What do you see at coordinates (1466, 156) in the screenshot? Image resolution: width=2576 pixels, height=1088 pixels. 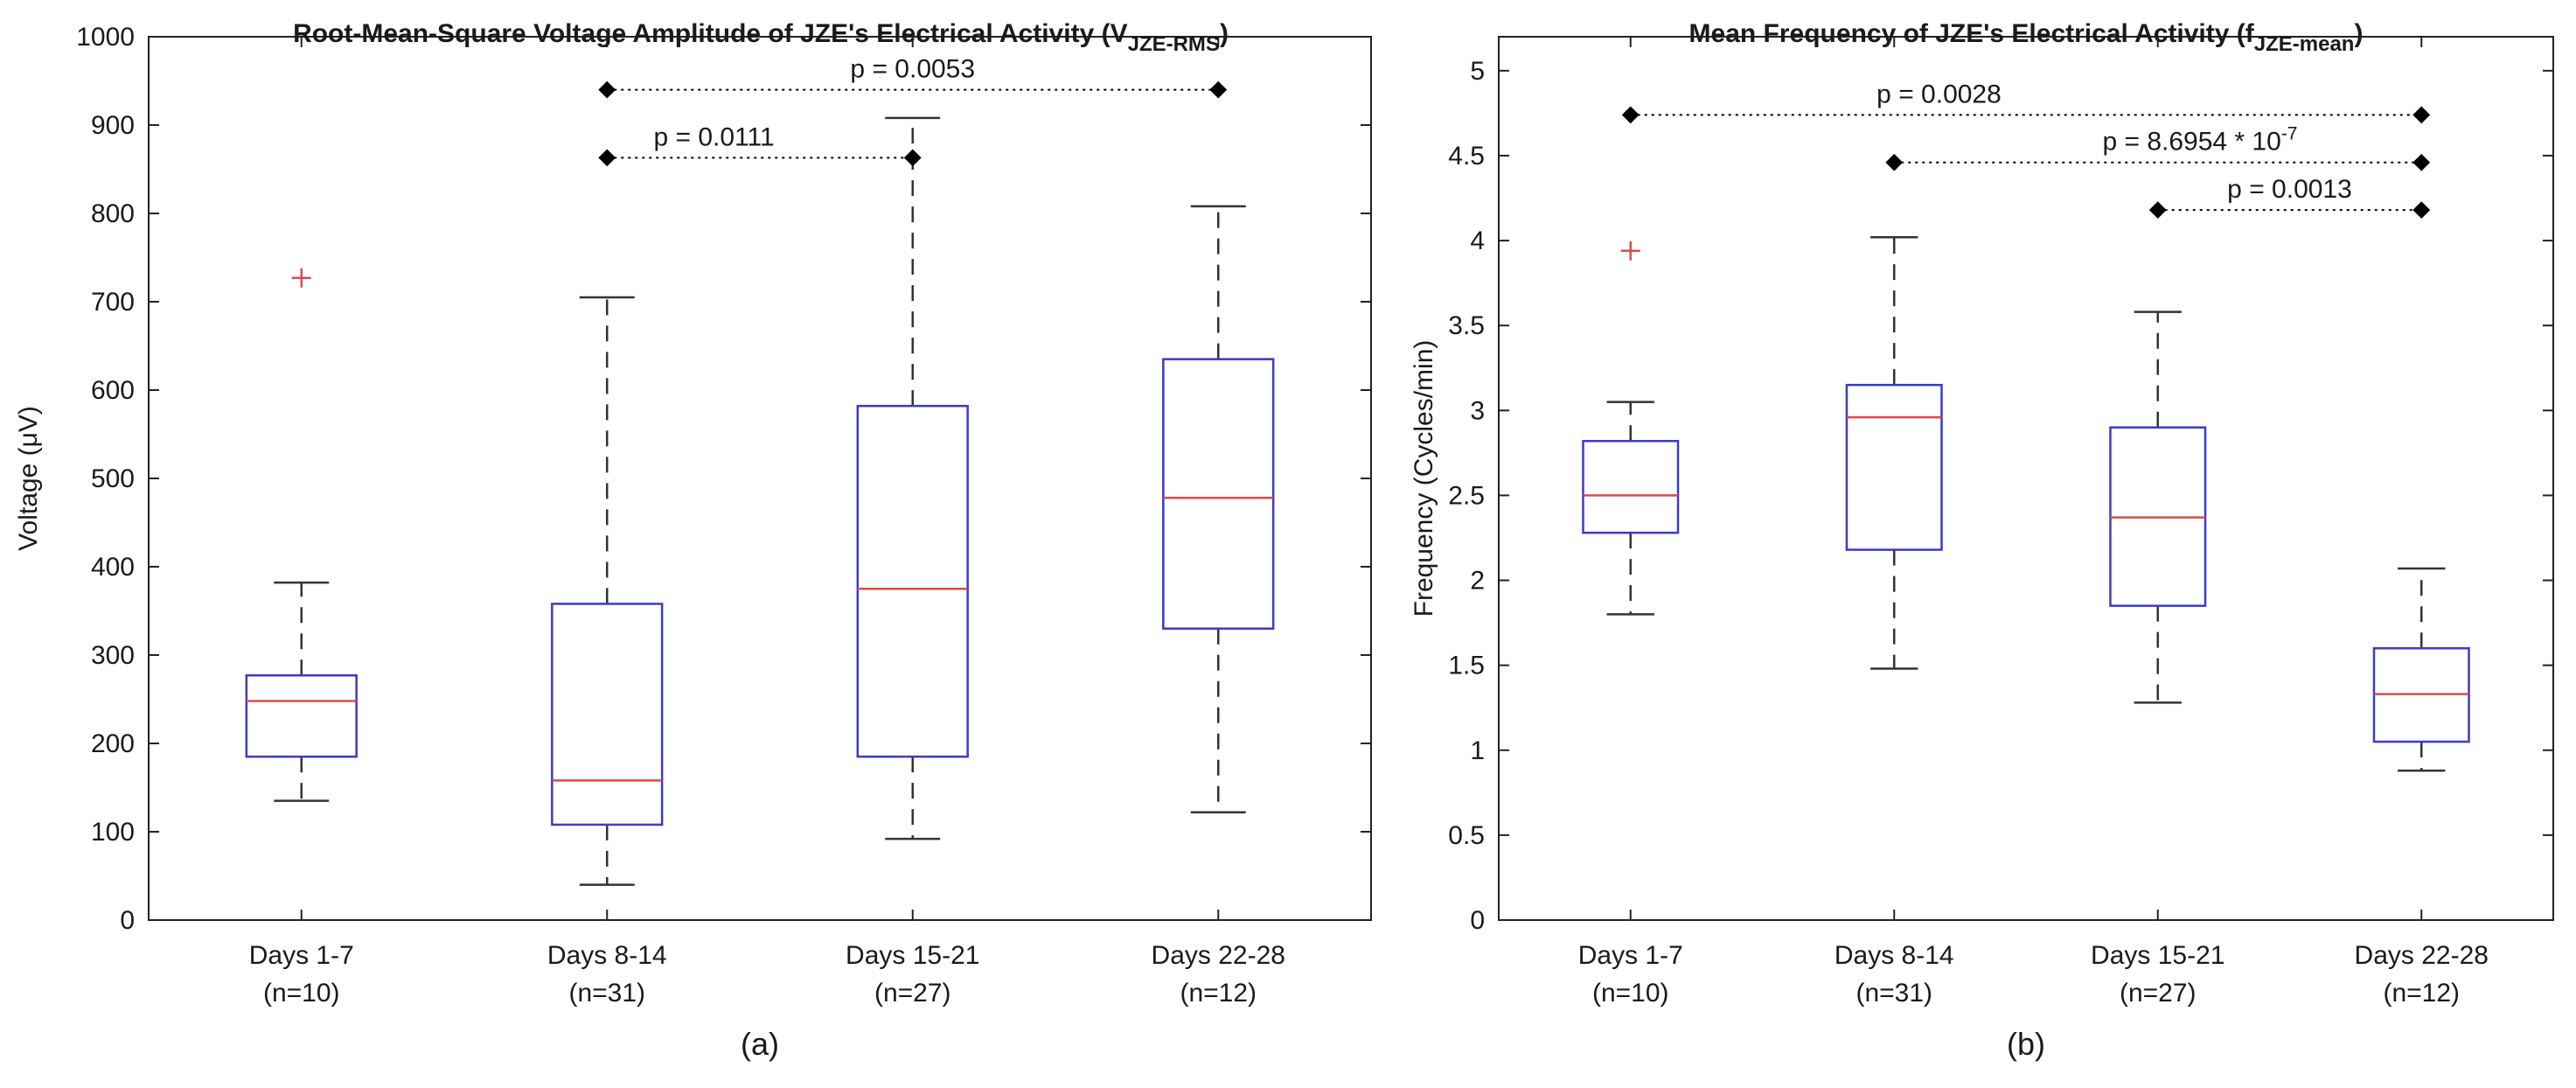 I see `y-tick-label: 4.5` at bounding box center [1466, 156].